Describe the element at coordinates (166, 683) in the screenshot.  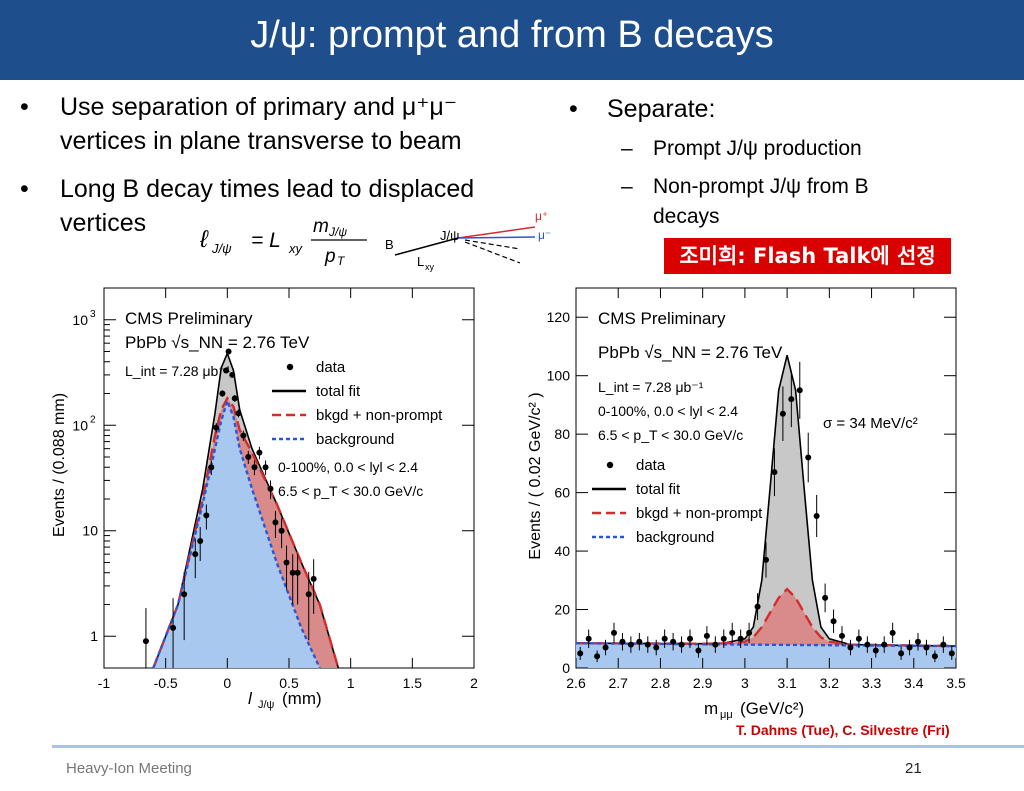
I see `x-tick-label: -0.5` at that location.